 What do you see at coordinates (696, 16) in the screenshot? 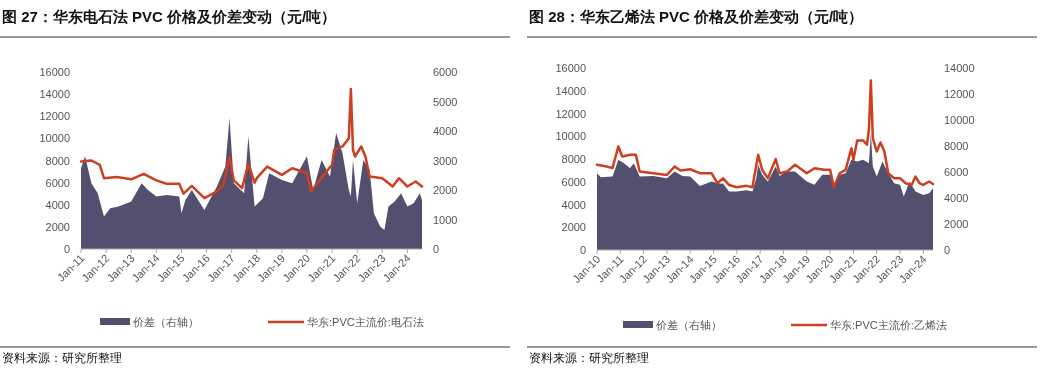
I see `chart-title: 图 28：华东乙烯法 PVC 价格及价差变动（元/吨）` at bounding box center [696, 16].